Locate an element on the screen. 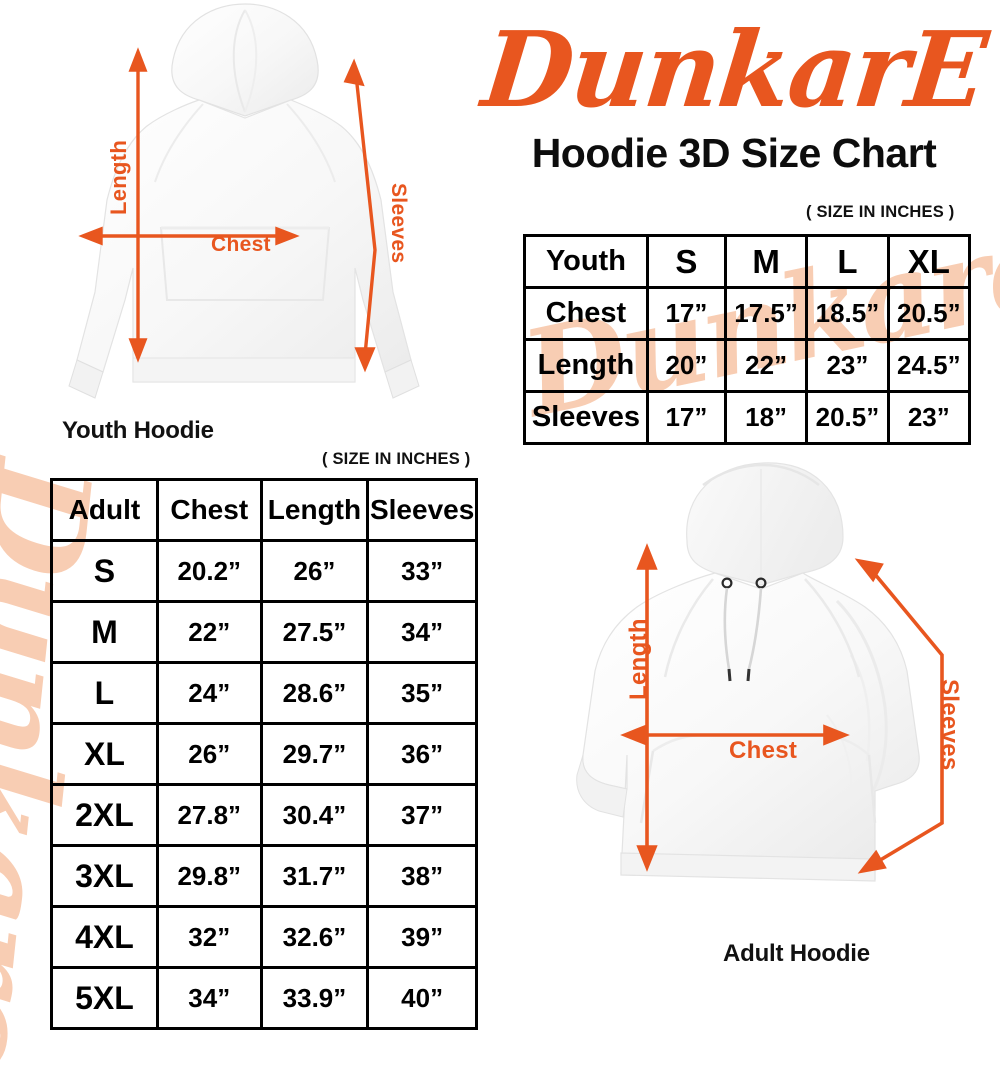  youth-length-label: Length is located at coordinates (118, 177).